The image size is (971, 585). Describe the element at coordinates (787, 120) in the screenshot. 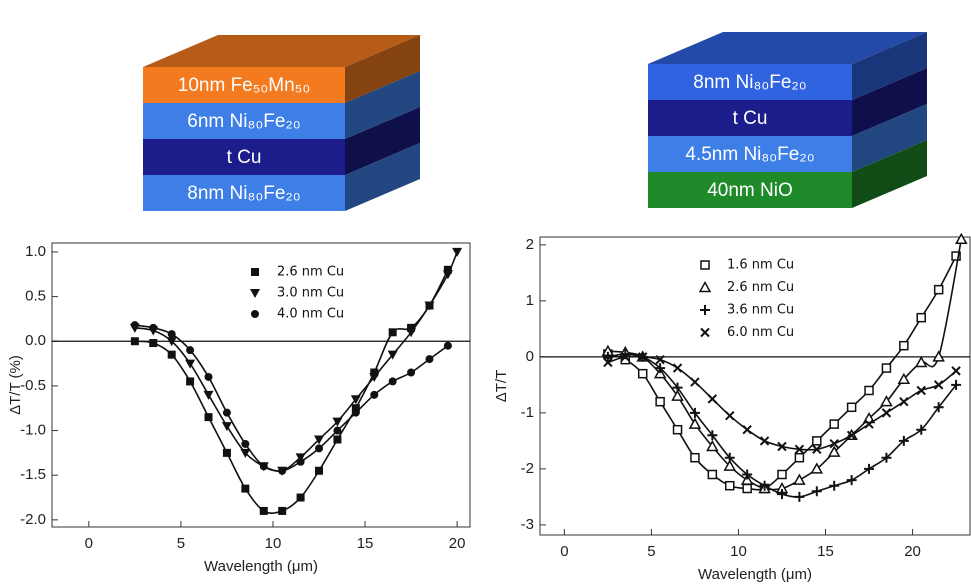

I see `layer-stack: 8nm Ni₈₀Fe₂₀ t Cu 4.5nm Ni₈₀Fe₂₀ 40nm NiO` at that location.